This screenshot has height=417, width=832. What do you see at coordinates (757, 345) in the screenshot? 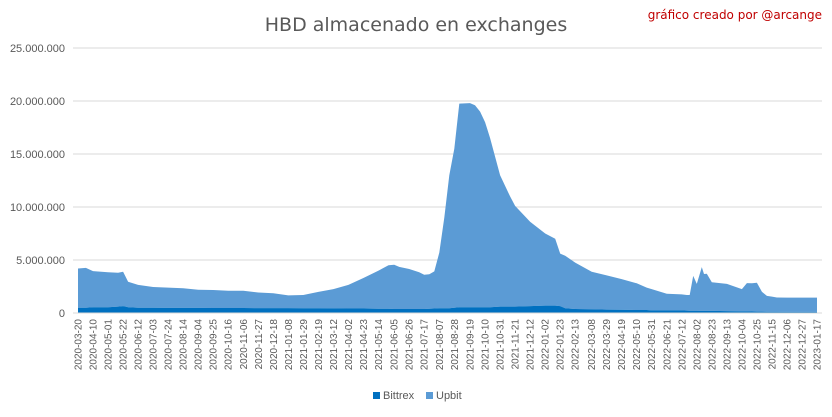
I see `x-tick-label: 2022-10-25` at bounding box center [757, 345].